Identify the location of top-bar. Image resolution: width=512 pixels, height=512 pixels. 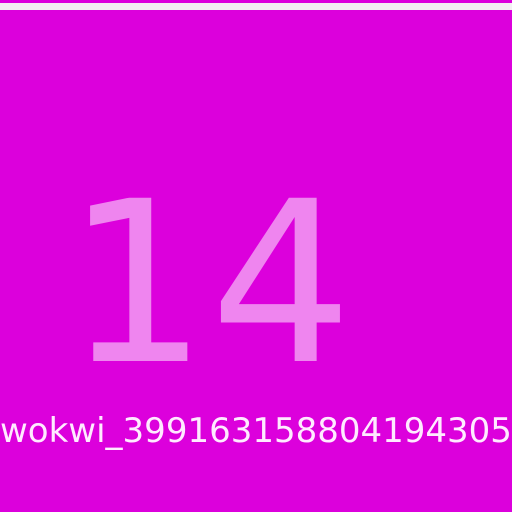
(256, 6).